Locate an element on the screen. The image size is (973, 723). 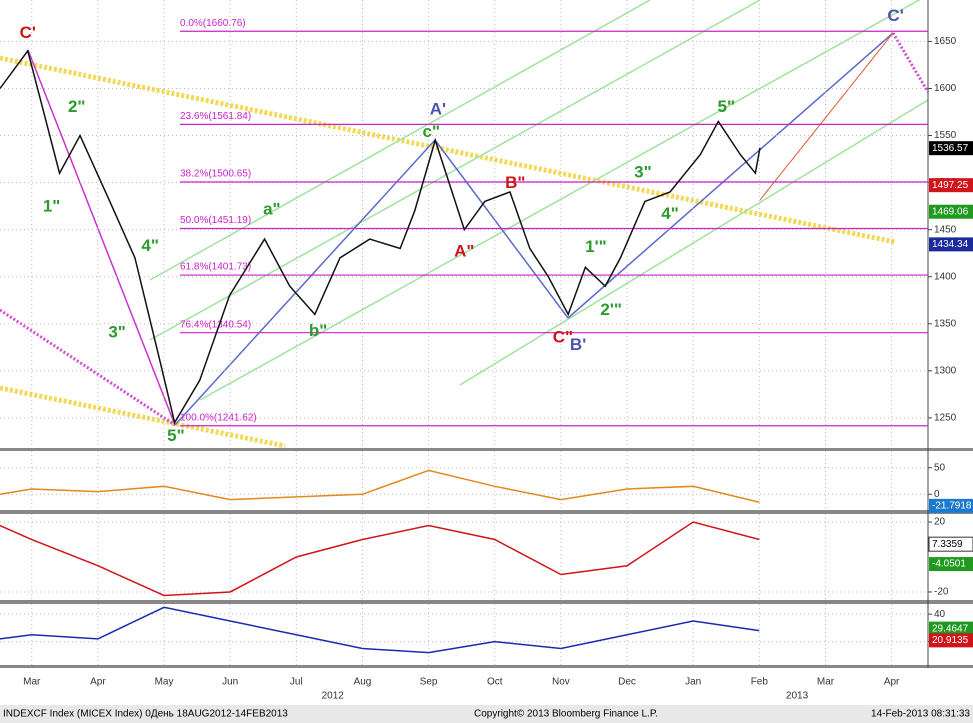
y-tick-label: 1650 is located at coordinates (945, 41).